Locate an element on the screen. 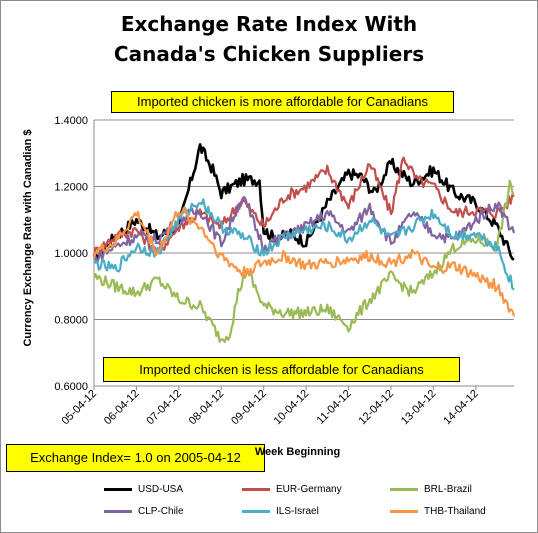  legend-item-clp-chile: CLP-Chile is located at coordinates (144, 511).